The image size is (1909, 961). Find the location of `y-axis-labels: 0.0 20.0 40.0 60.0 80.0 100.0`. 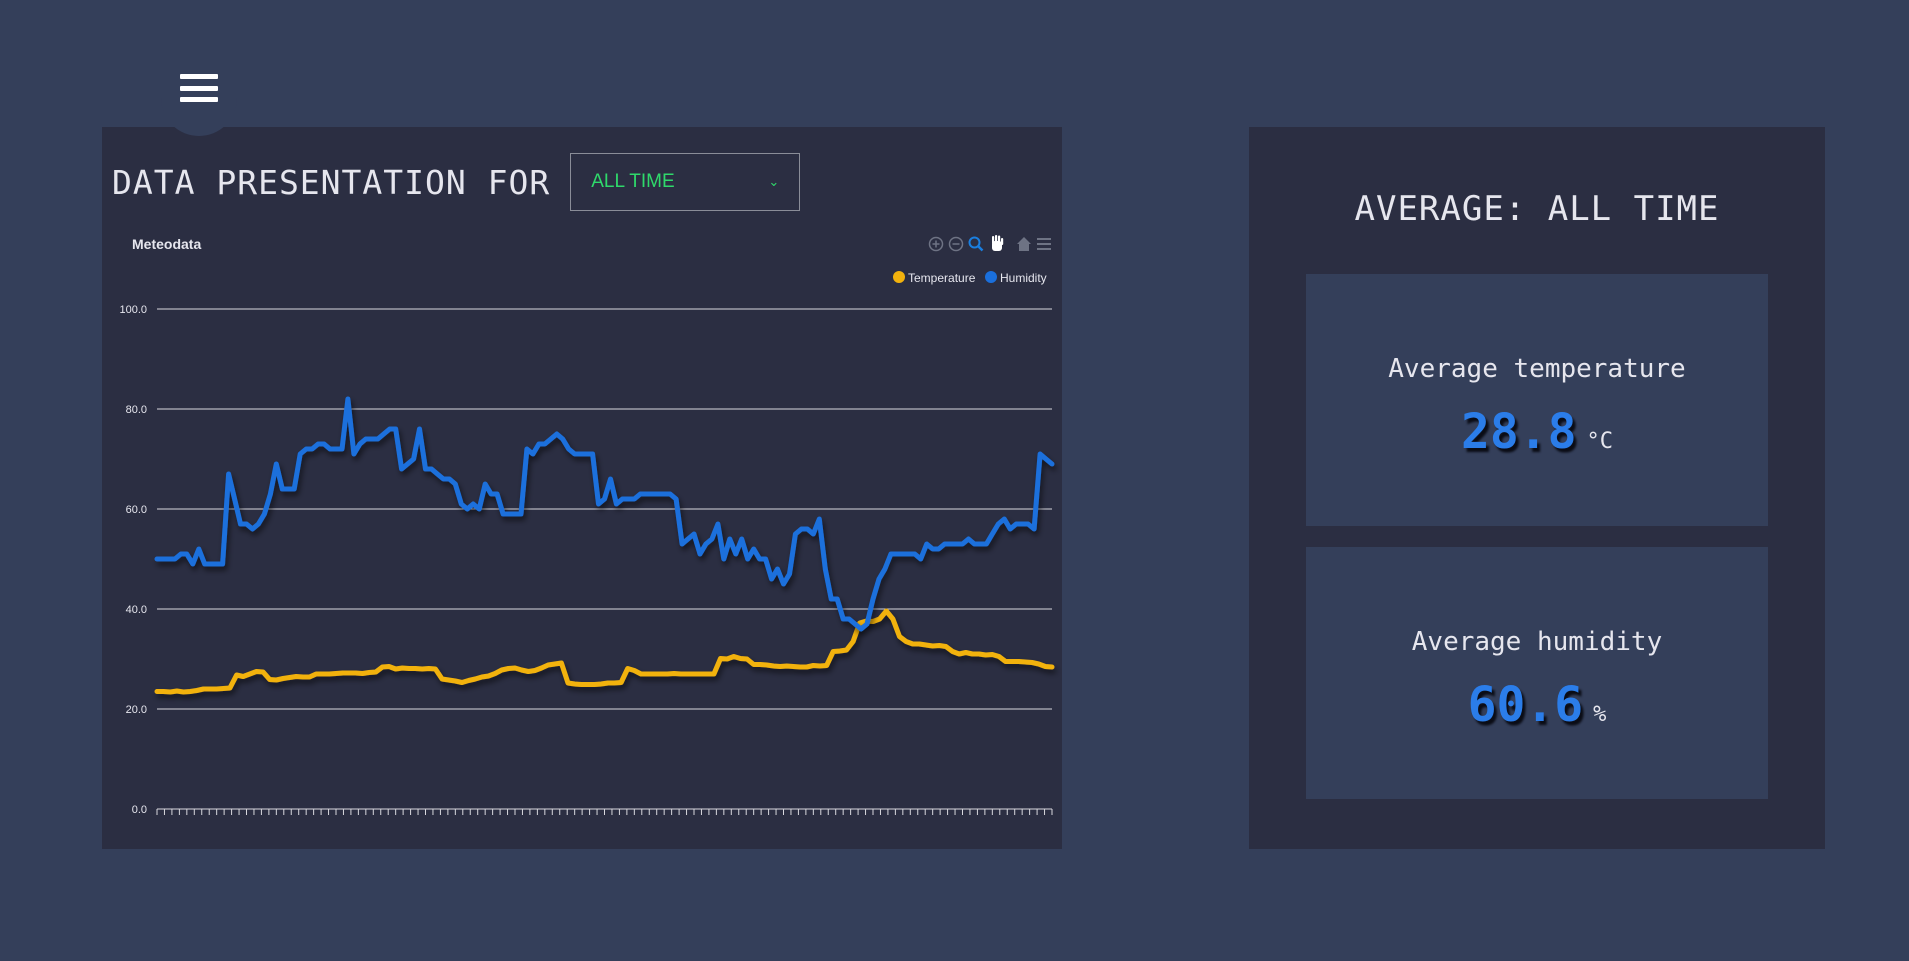

y-axis-labels: 0.0 20.0 40.0 60.0 80.0 100.0 is located at coordinates (133, 560).